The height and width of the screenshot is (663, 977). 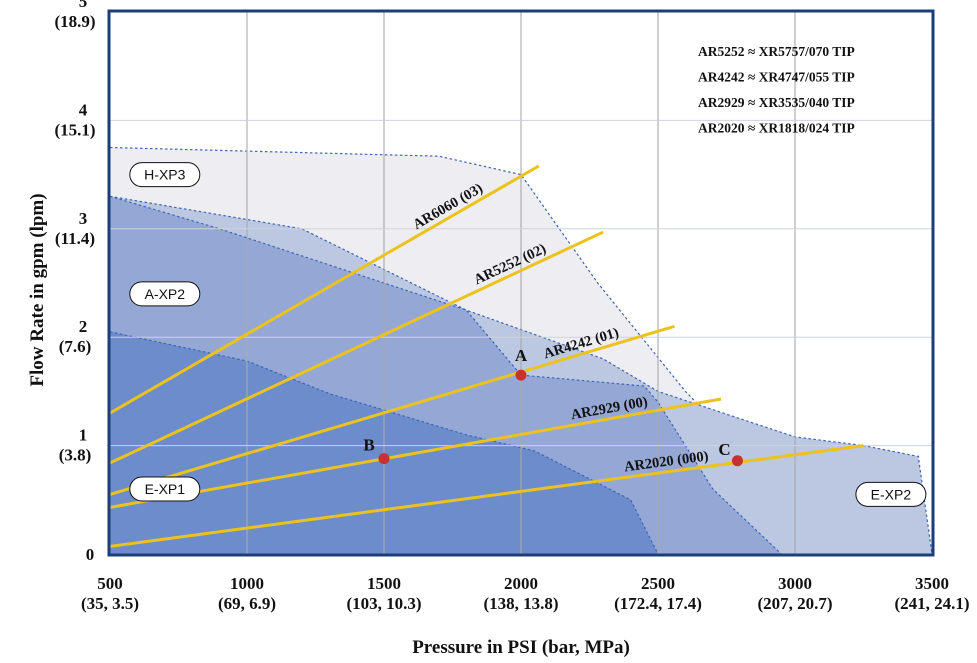 What do you see at coordinates (521, 375) in the screenshot?
I see `point-a-marker` at bounding box center [521, 375].